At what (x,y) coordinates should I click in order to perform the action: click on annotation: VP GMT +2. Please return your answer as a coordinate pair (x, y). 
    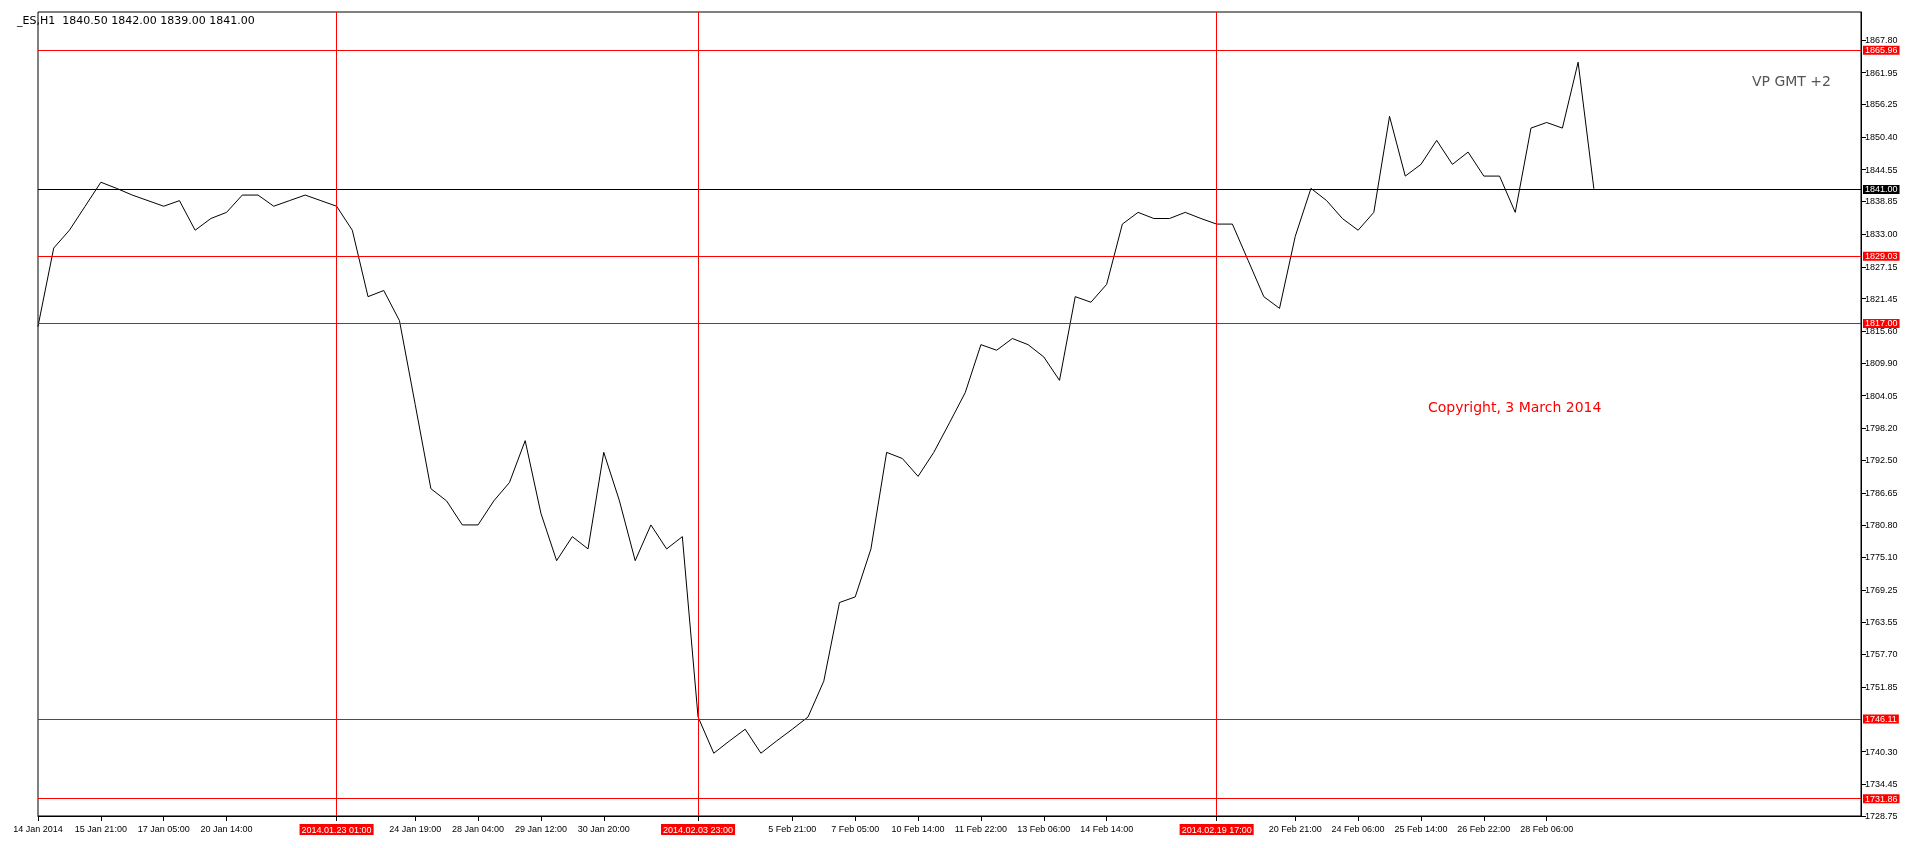
    Looking at the image, I should click on (1791, 81).